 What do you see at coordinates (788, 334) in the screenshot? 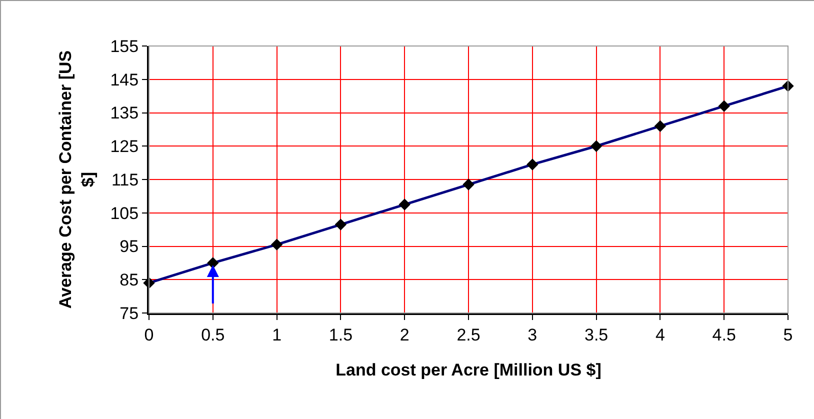
I see `x-tick-label: 5` at bounding box center [788, 334].